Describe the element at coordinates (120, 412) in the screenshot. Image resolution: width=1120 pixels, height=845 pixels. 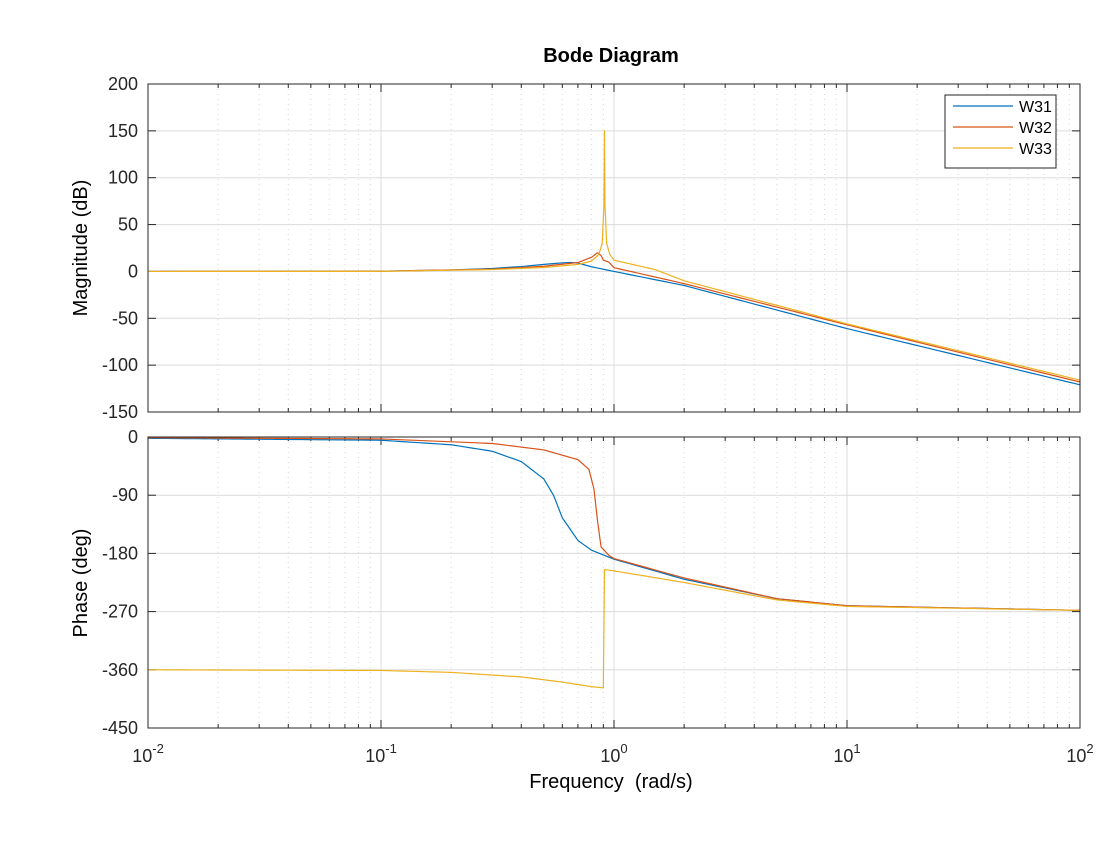
I see `y-tick-label: -150` at that location.